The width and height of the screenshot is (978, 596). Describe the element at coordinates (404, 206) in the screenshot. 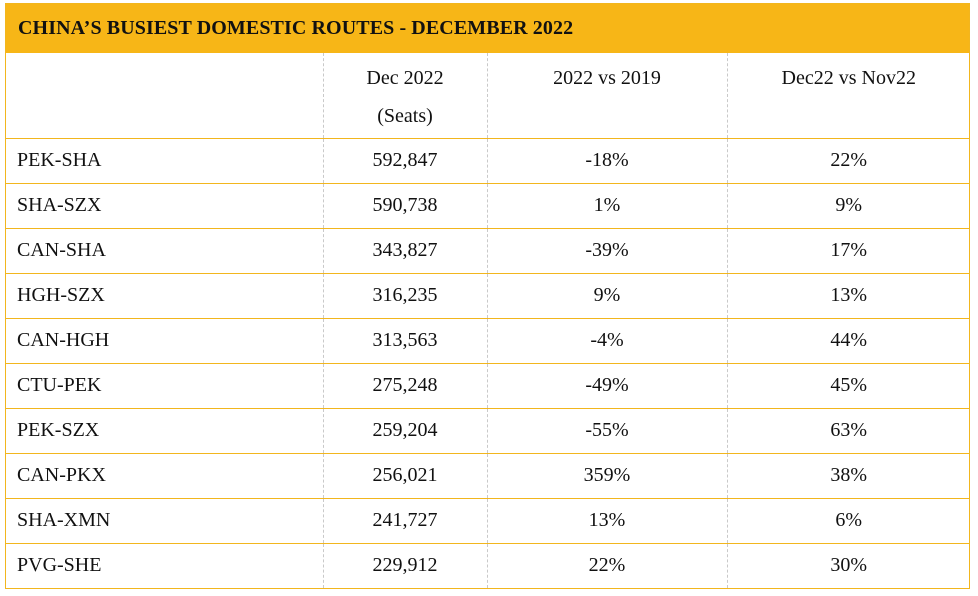

I see `seats-cell: 590,738` at that location.